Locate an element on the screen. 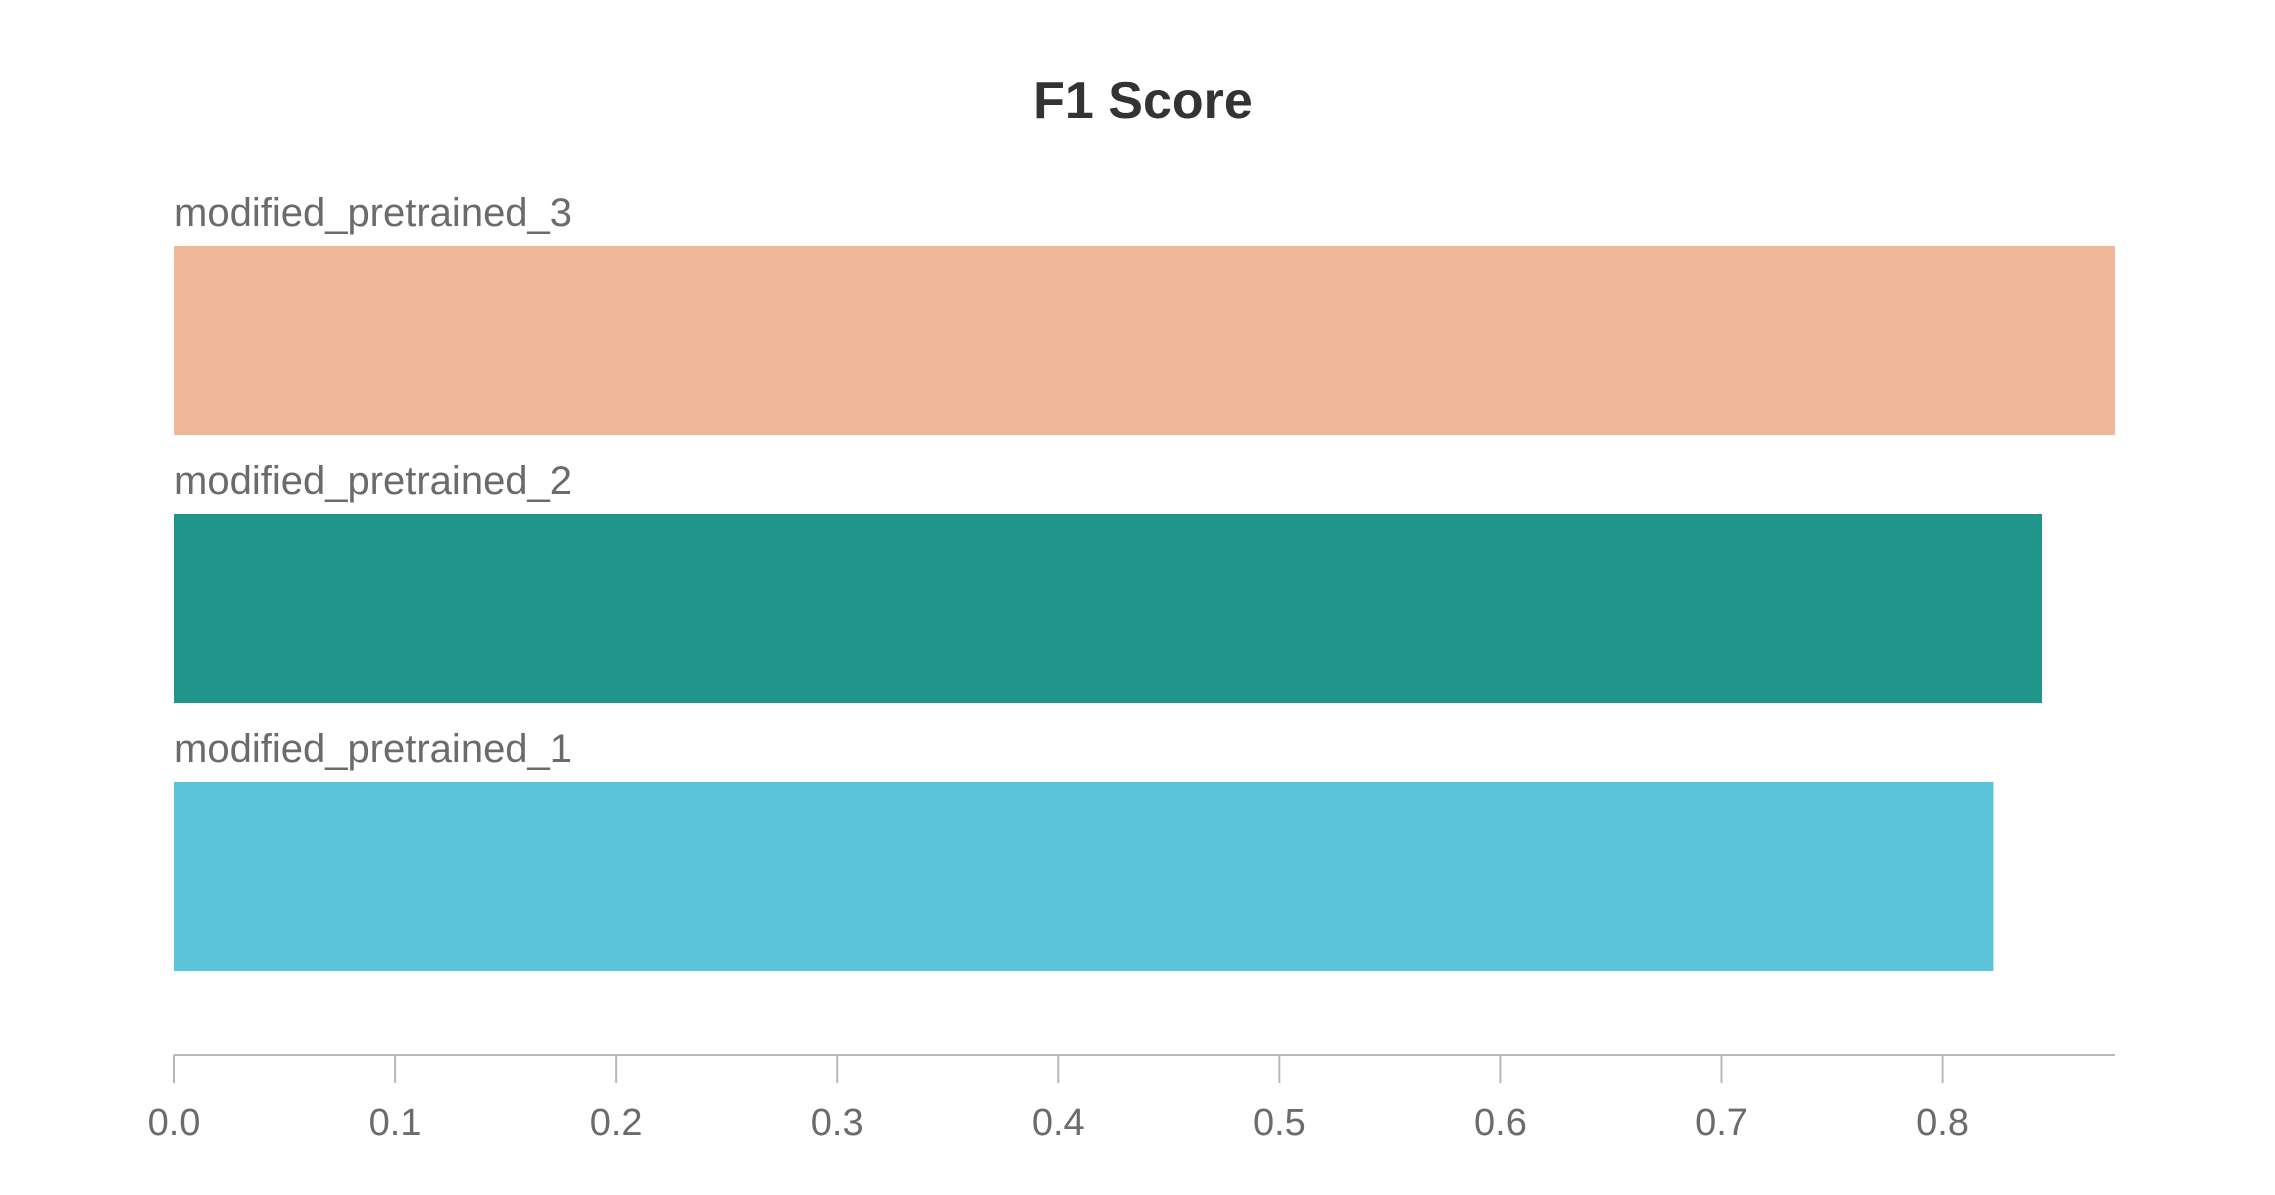  x-tick-label: 0.0 is located at coordinates (174, 1123).